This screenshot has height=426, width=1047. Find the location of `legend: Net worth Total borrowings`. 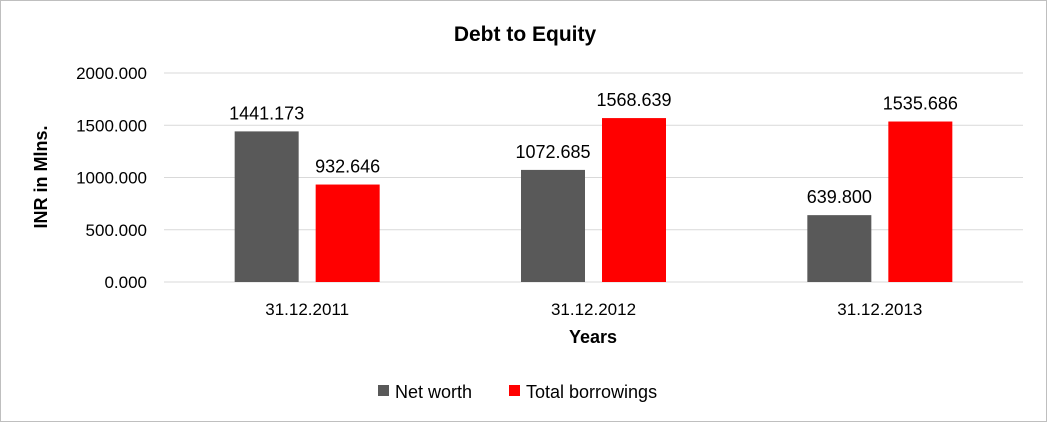

legend: Net worth Total borrowings is located at coordinates (517, 392).